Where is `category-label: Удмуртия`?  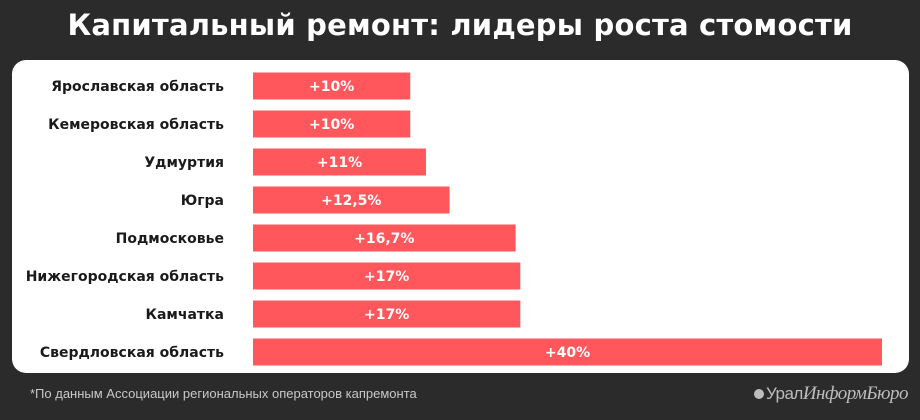
category-label: Удмуртия is located at coordinates (184, 163).